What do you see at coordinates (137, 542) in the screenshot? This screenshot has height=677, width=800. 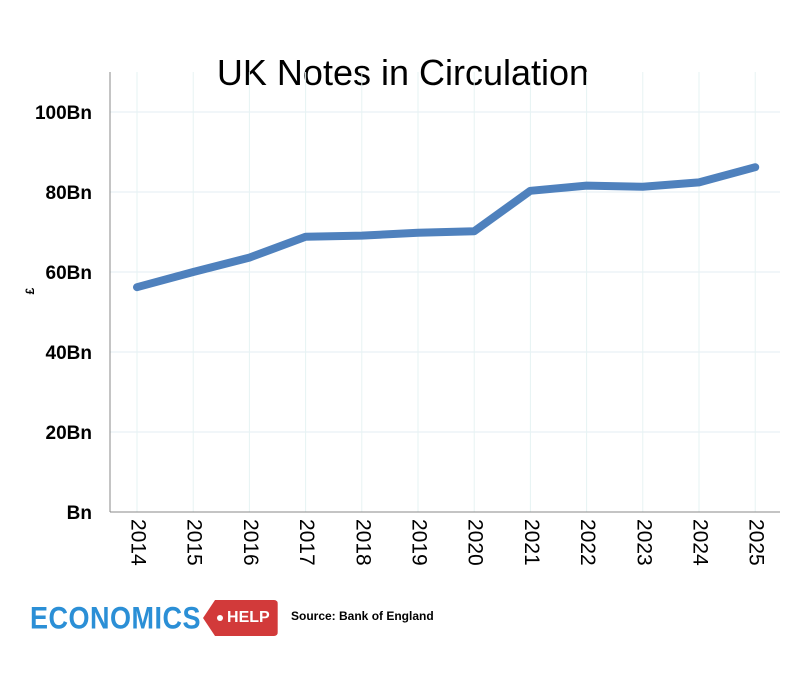 I see `x-tick-label: 2014` at bounding box center [137, 542].